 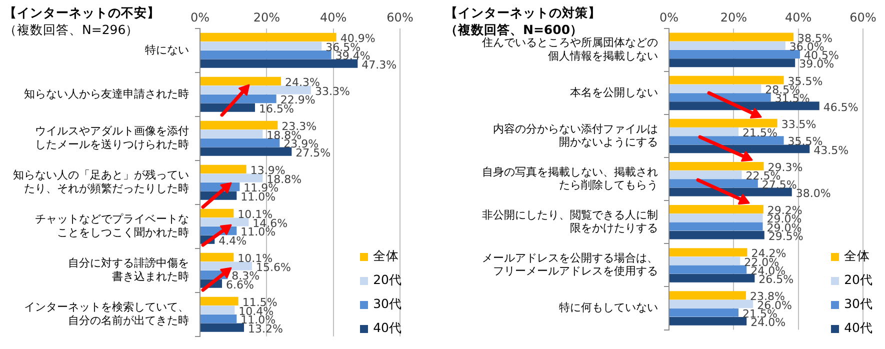 I want to click on y-tick-label: 住んでいるところや所属団体などの個人情報を掲載しない, so click(x=570, y=49).